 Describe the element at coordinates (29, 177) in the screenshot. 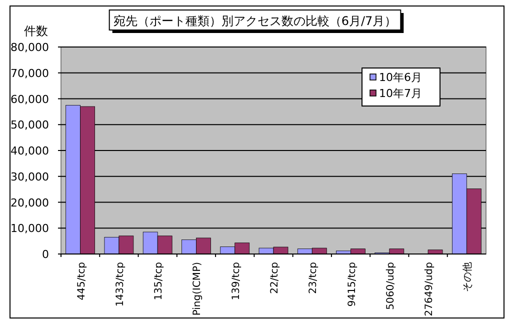

I see `y-tick-label: 30,000` at that location.